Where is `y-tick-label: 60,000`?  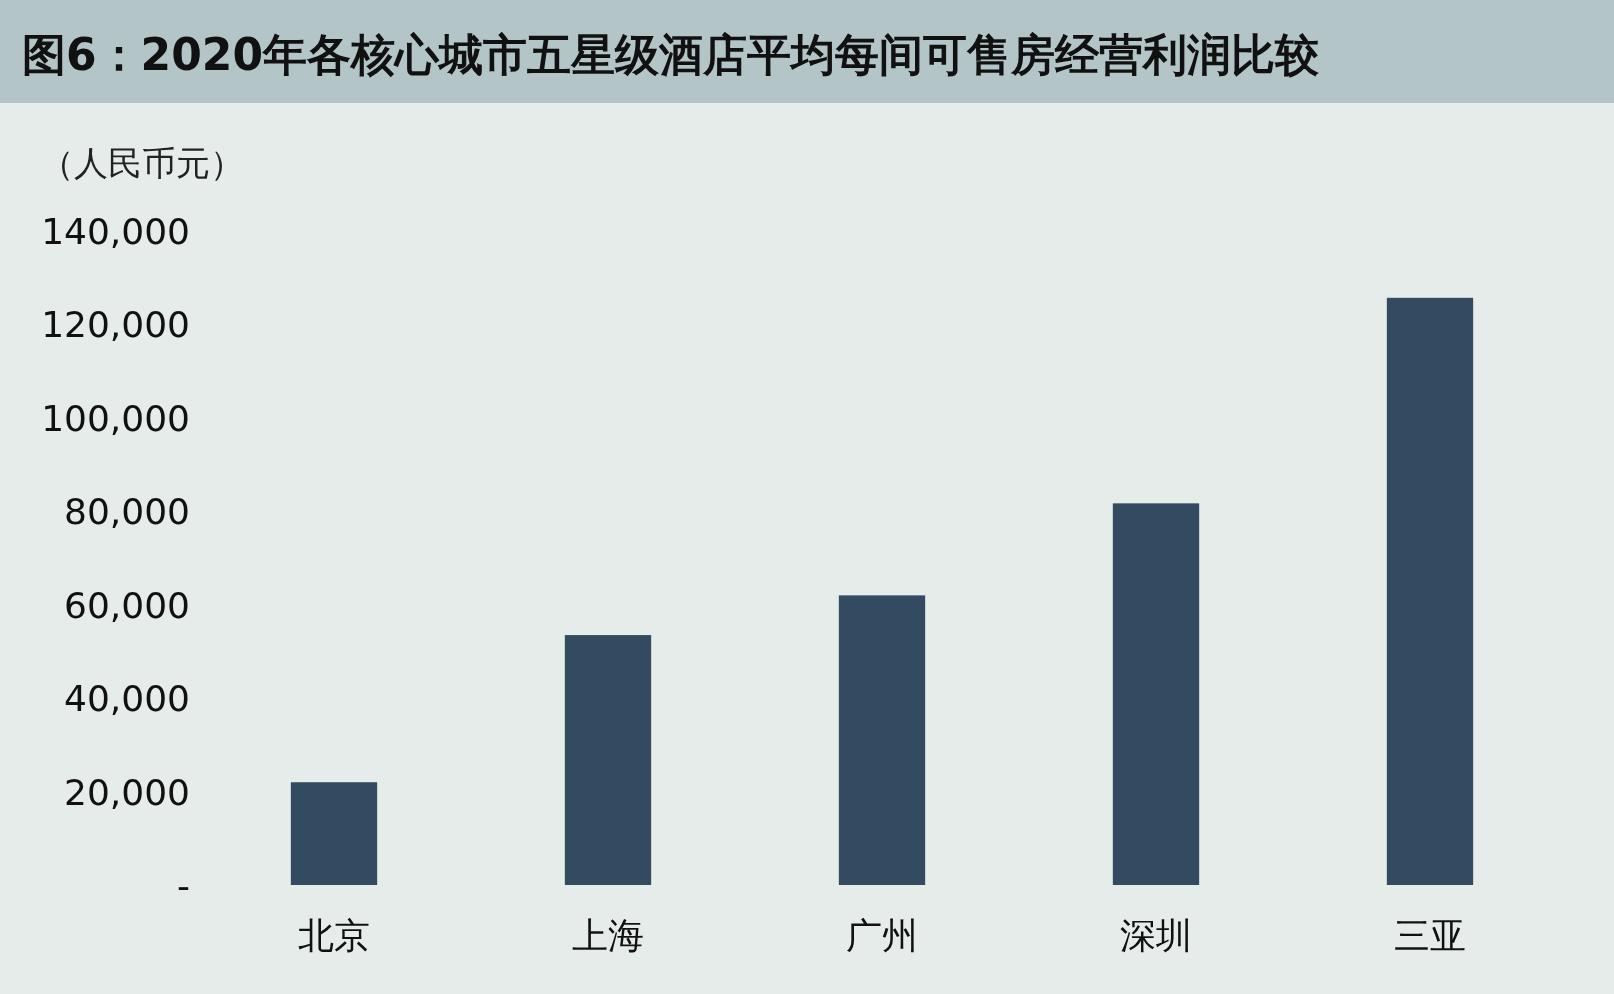 y-tick-label: 60,000 is located at coordinates (127, 605).